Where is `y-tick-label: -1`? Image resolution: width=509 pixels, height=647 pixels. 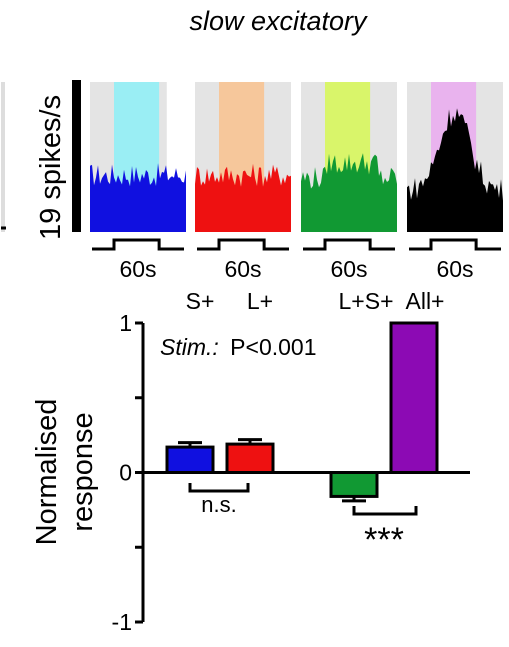 y-tick-label: -1 is located at coordinates (122, 622).